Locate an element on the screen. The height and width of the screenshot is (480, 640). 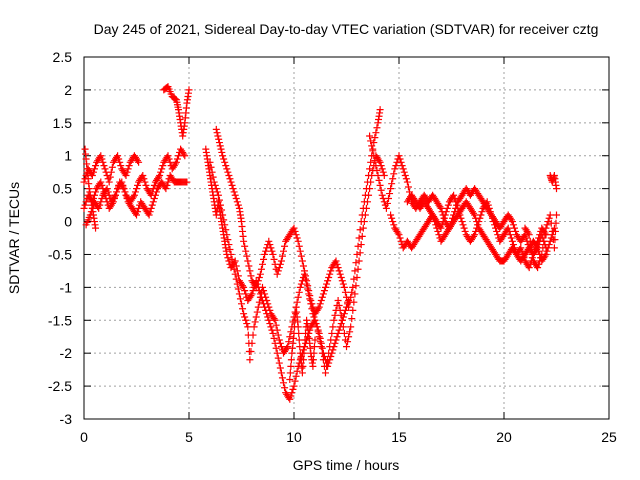
y-tick-label: 0.5 is located at coordinates (63, 189).